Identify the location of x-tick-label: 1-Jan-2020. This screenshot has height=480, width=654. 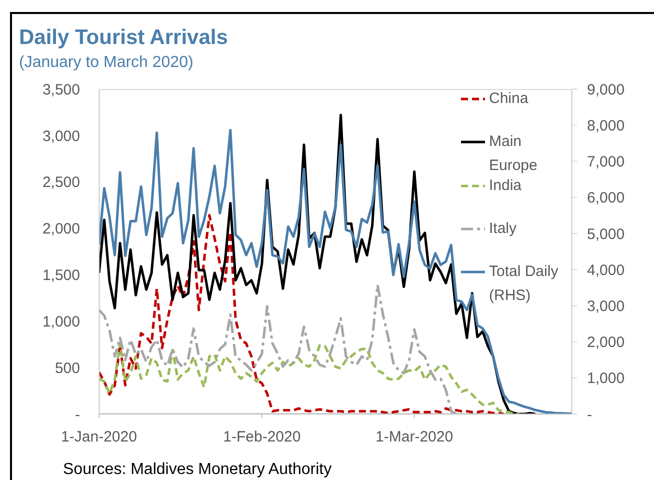
(99, 437).